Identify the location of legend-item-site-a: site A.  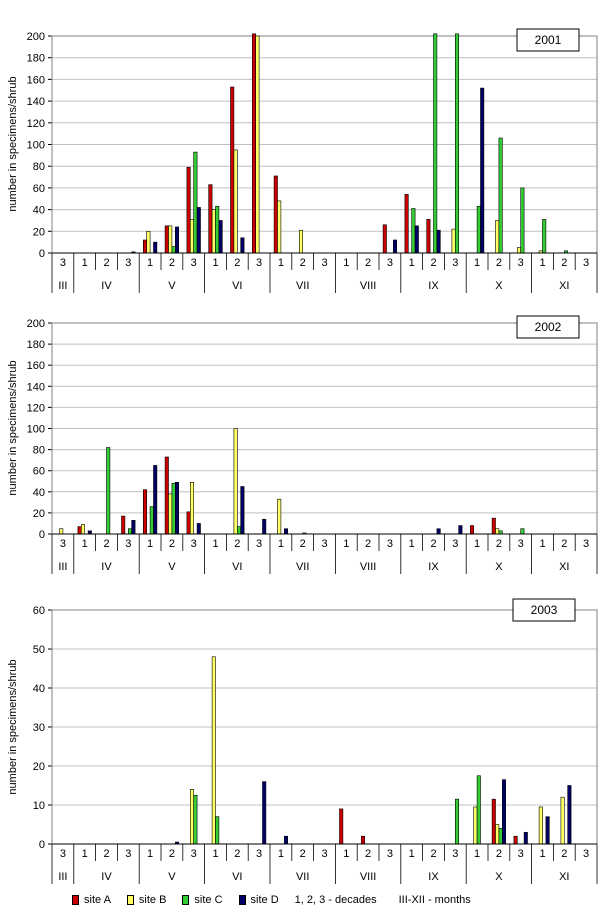
(91, 900).